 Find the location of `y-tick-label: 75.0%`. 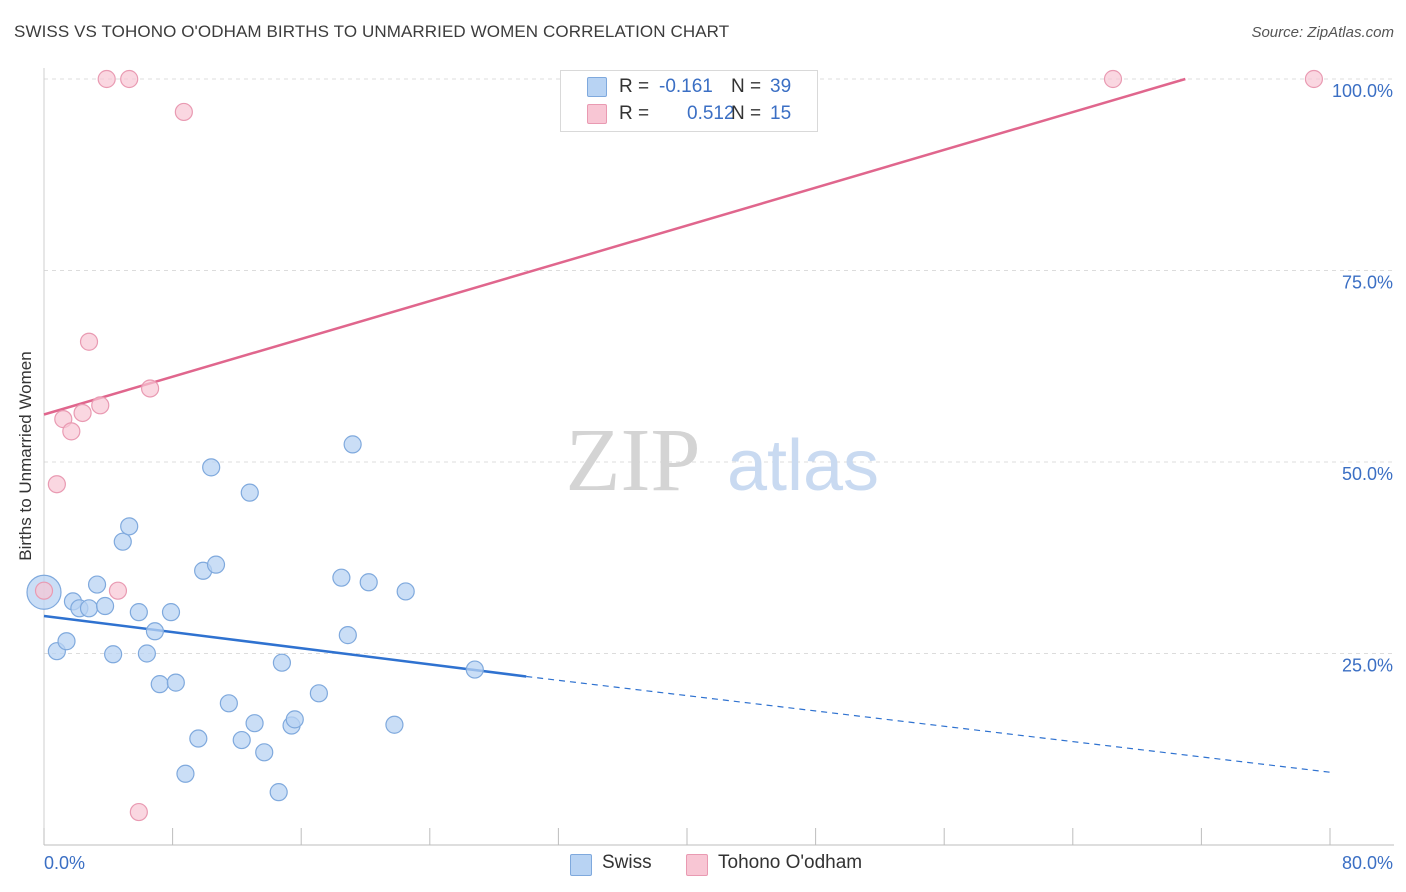

y-tick-label: 75.0% is located at coordinates (1367, 283).